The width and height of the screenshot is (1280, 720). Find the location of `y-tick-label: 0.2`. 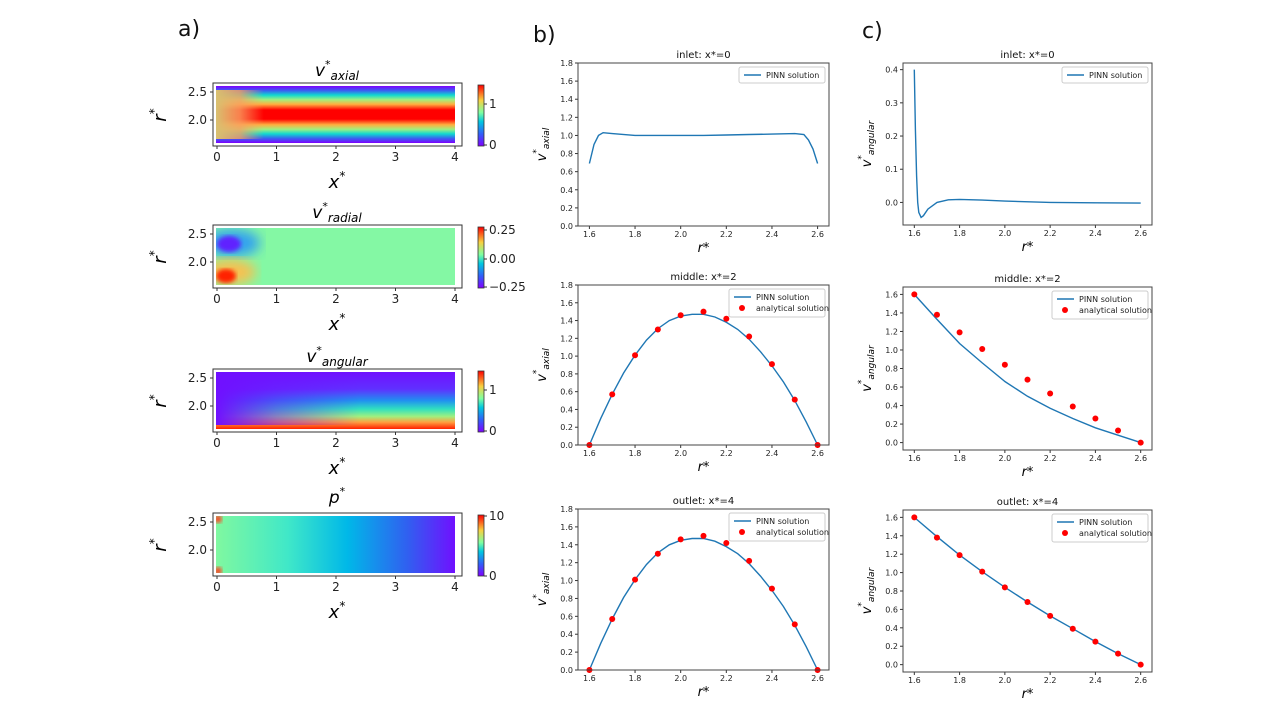

y-tick-label: 0.2 is located at coordinates (566, 208).